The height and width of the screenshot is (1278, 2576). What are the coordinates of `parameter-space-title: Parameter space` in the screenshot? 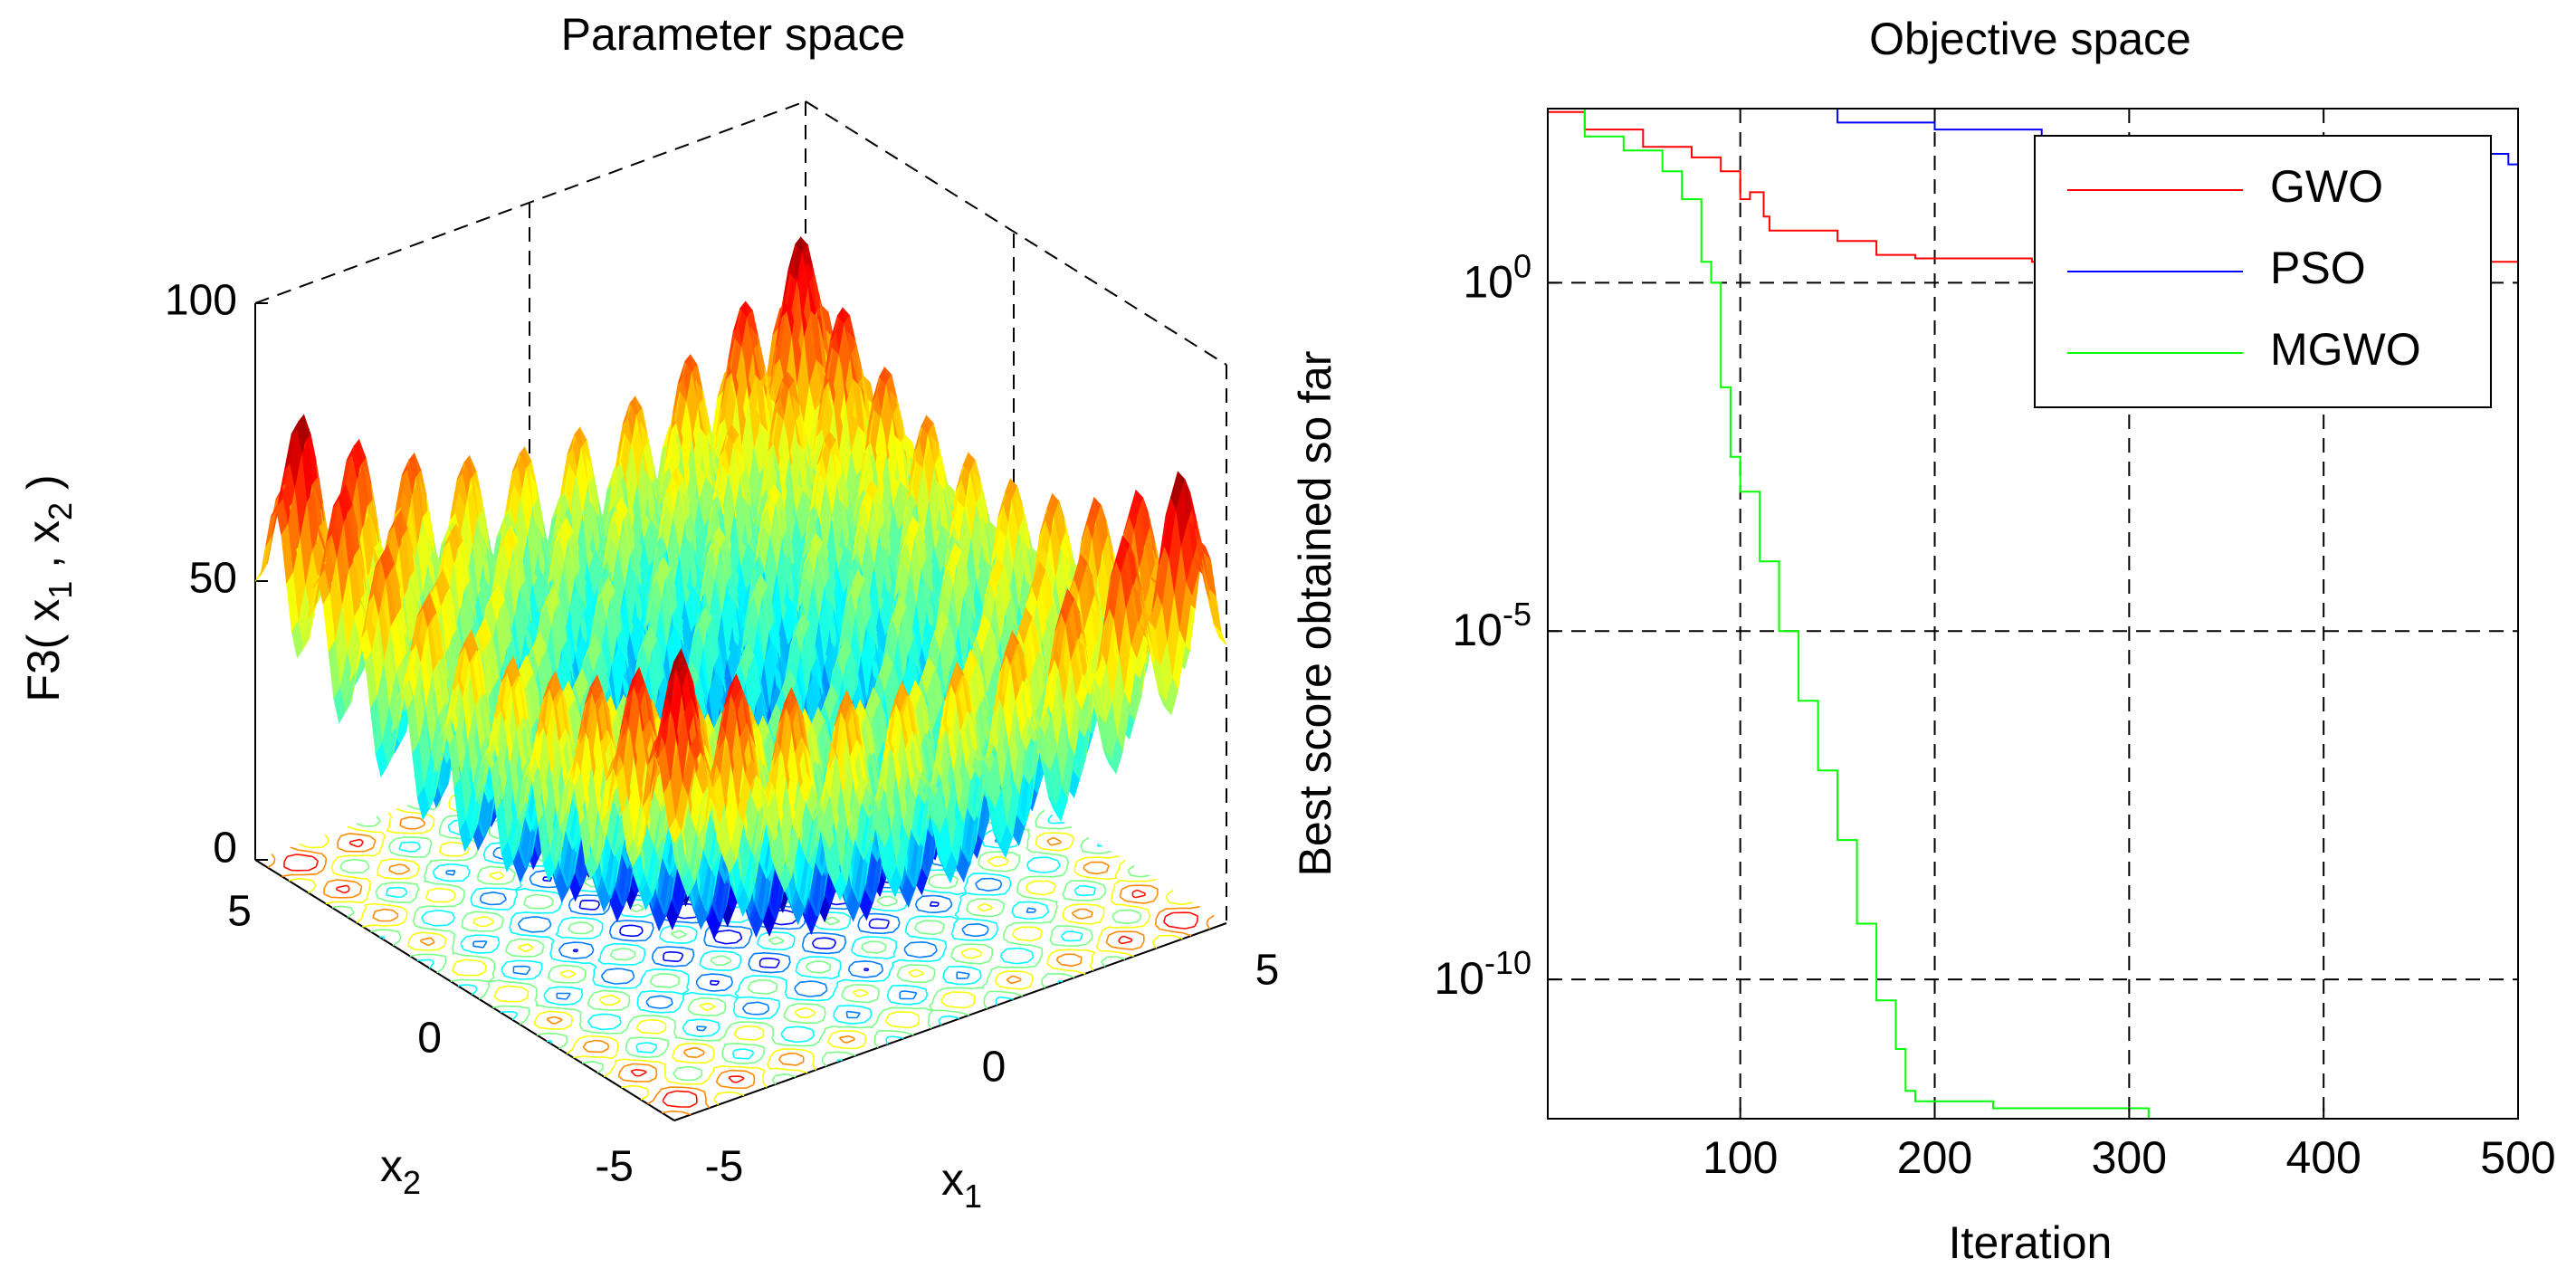 It's located at (734, 34).